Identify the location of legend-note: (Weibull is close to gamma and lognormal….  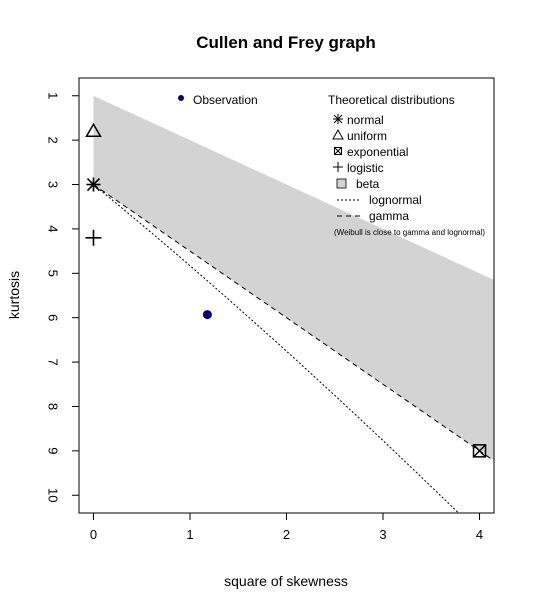
(409, 232).